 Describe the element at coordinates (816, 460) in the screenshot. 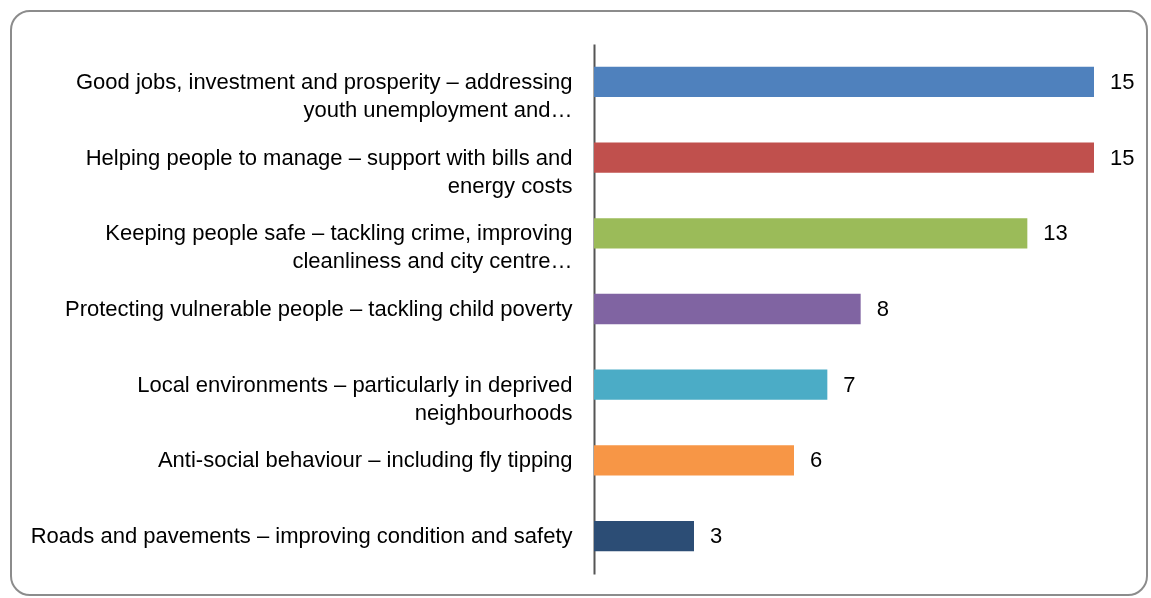

I see `data-label: 6` at that location.